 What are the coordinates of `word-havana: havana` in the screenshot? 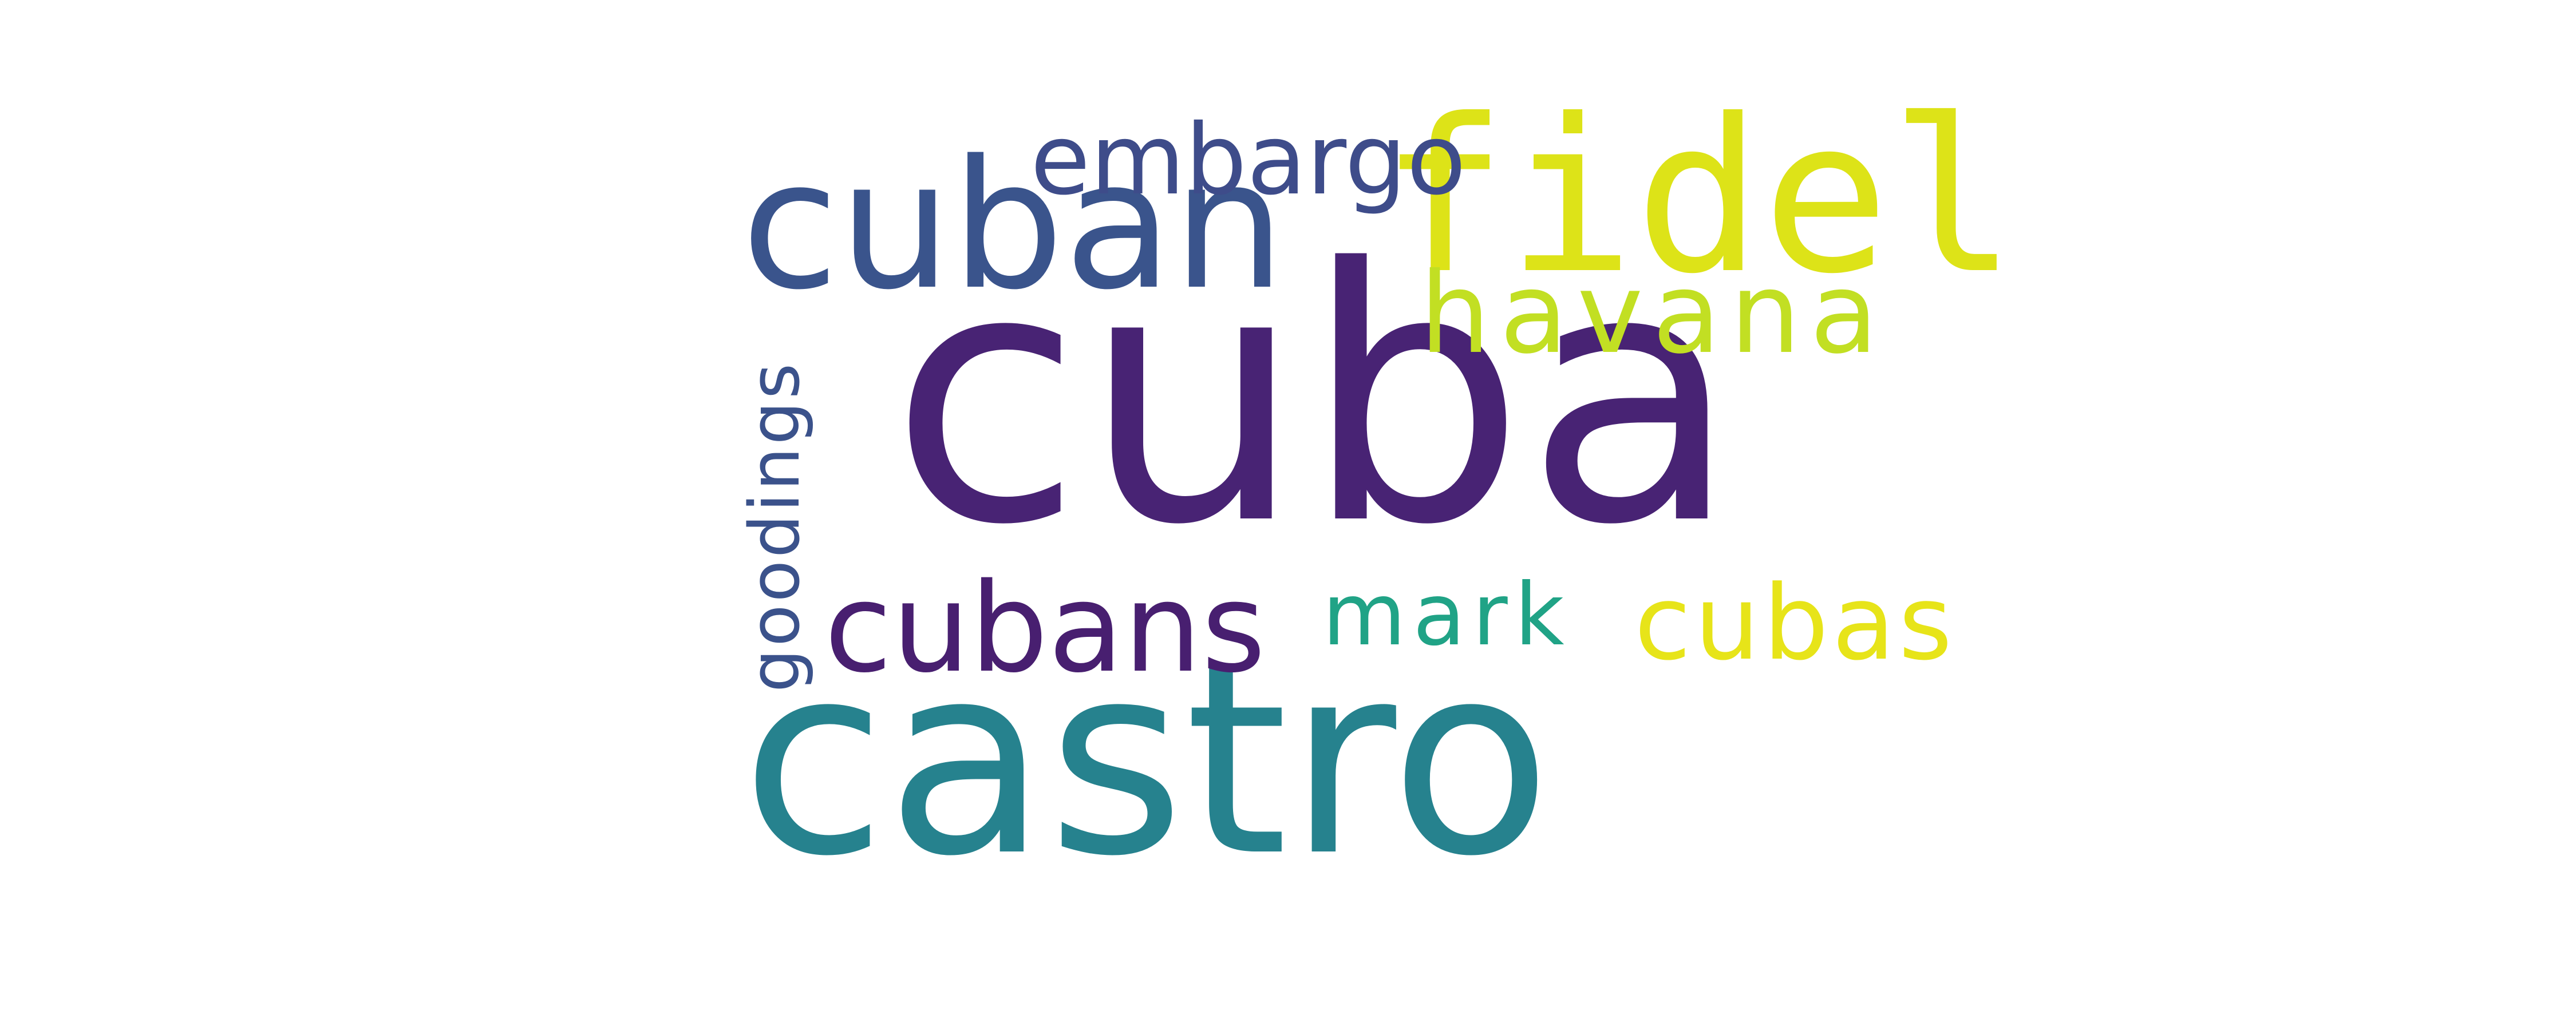 It's located at (1654, 313).